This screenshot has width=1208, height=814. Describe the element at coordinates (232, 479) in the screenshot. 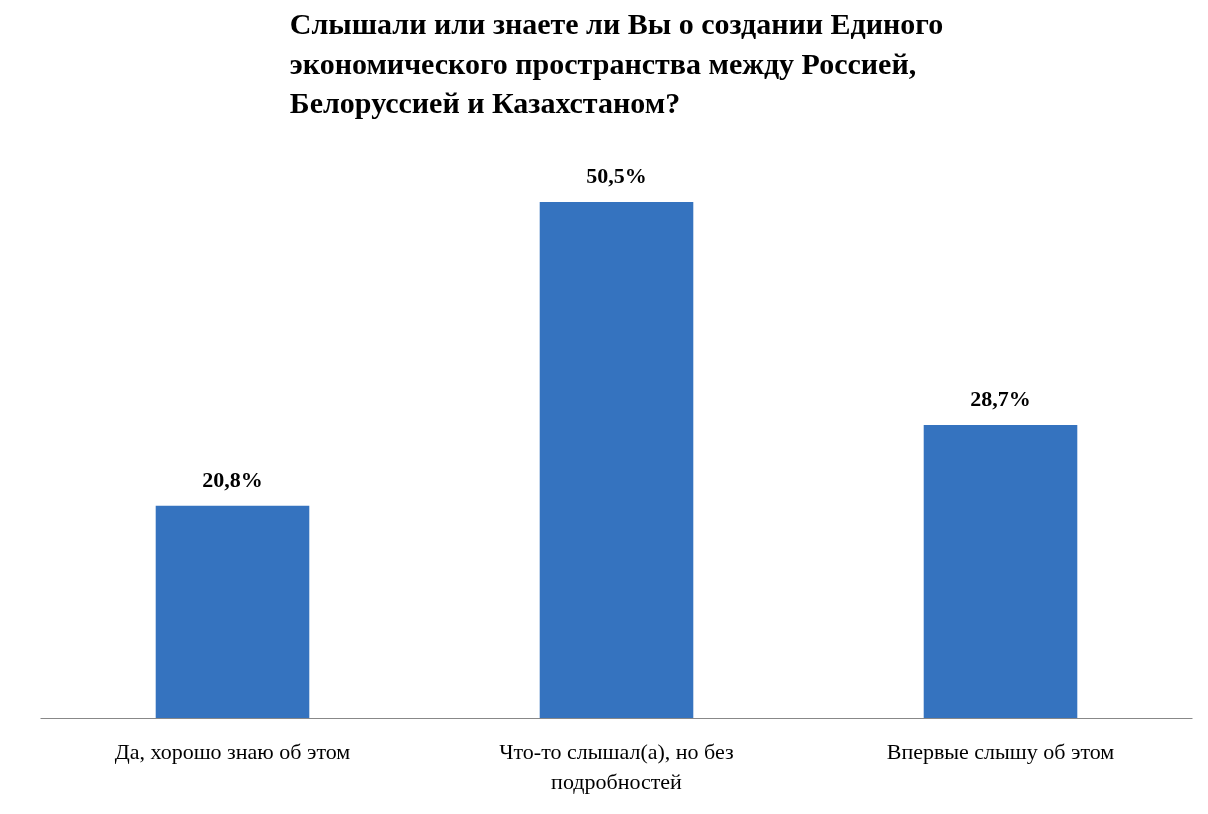

I see `data-label: 20,8%` at that location.